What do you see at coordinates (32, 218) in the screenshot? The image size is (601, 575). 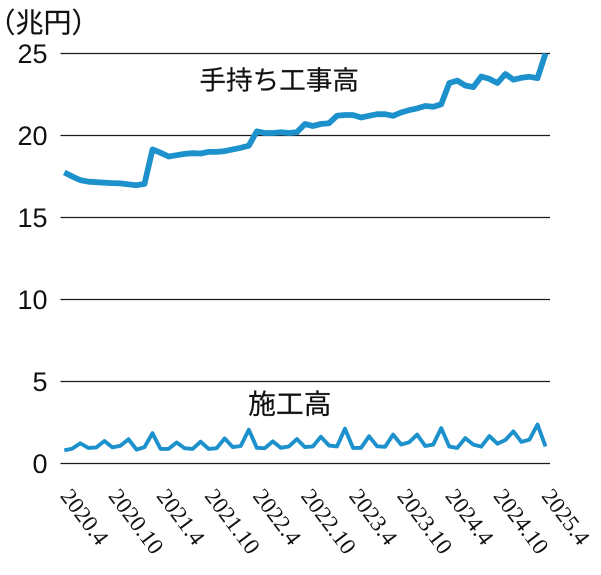 I see `svg-text: 15` at bounding box center [32, 218].